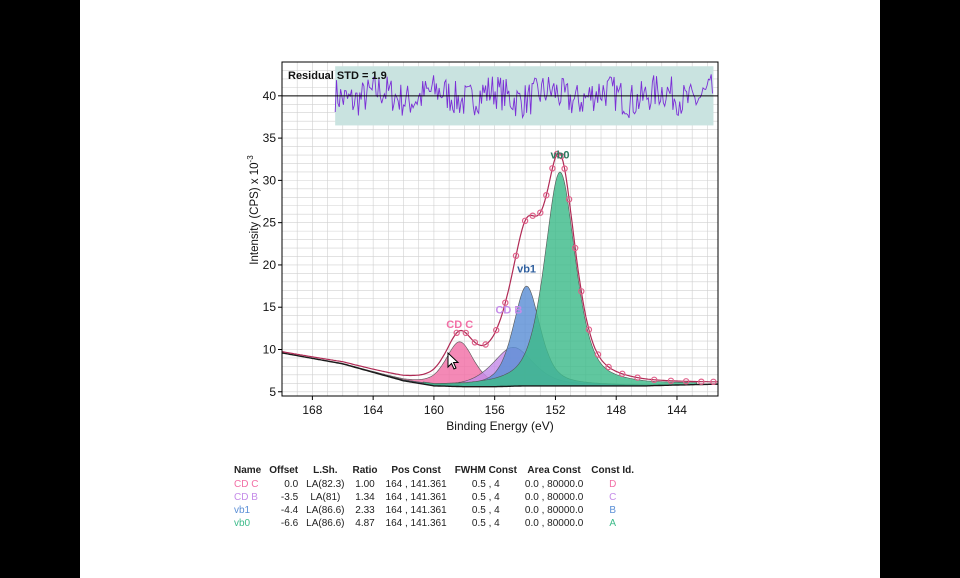 This screenshot has height=578, width=960. I want to click on row-offset: -3.5, so click(289, 497).